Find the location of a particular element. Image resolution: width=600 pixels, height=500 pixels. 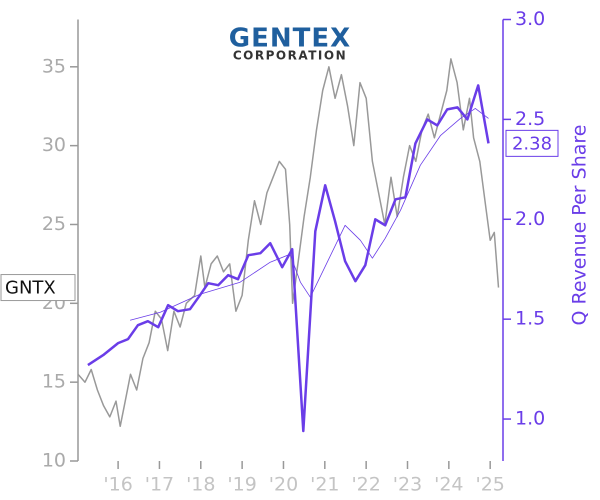

series-tag-box is located at coordinates (38, 288).